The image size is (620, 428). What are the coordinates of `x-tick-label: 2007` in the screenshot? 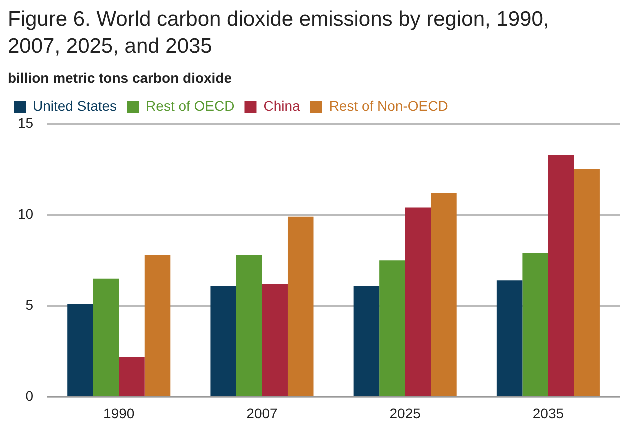 It's located at (262, 413).